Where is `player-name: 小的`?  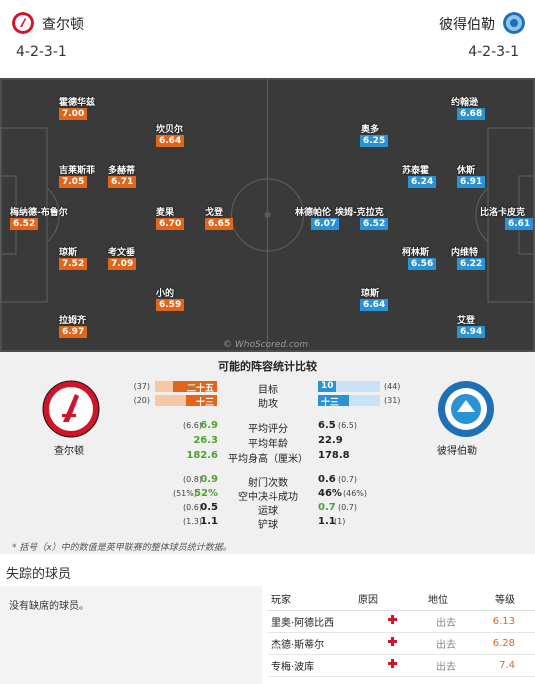 player-name: 小的 is located at coordinates (165, 294).